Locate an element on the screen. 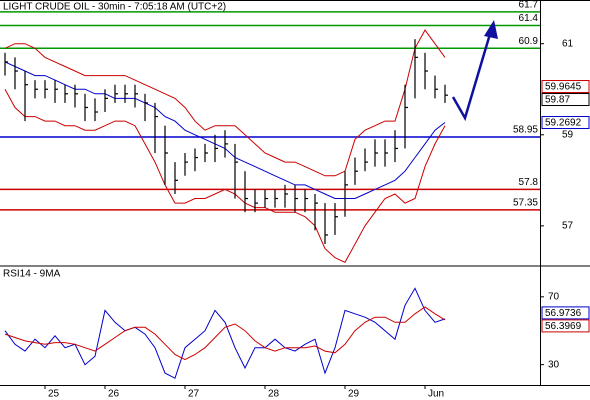 The height and width of the screenshot is (400, 590). level-label: 61.7 is located at coordinates (529, 5).